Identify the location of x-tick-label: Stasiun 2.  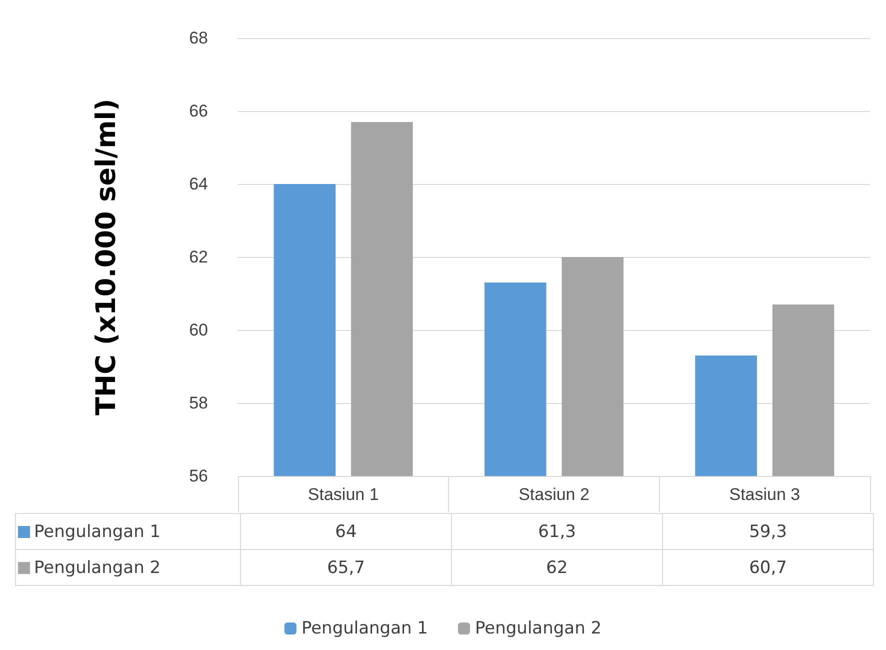
(554, 494).